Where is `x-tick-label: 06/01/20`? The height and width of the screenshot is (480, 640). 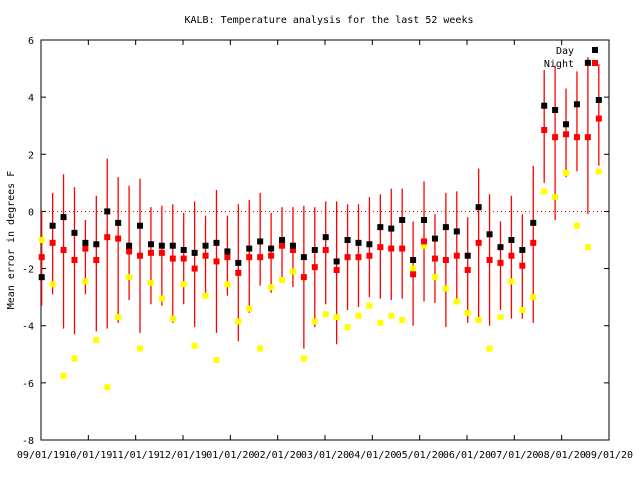
x-tick-label: 06/01/20 is located at coordinates (467, 455).